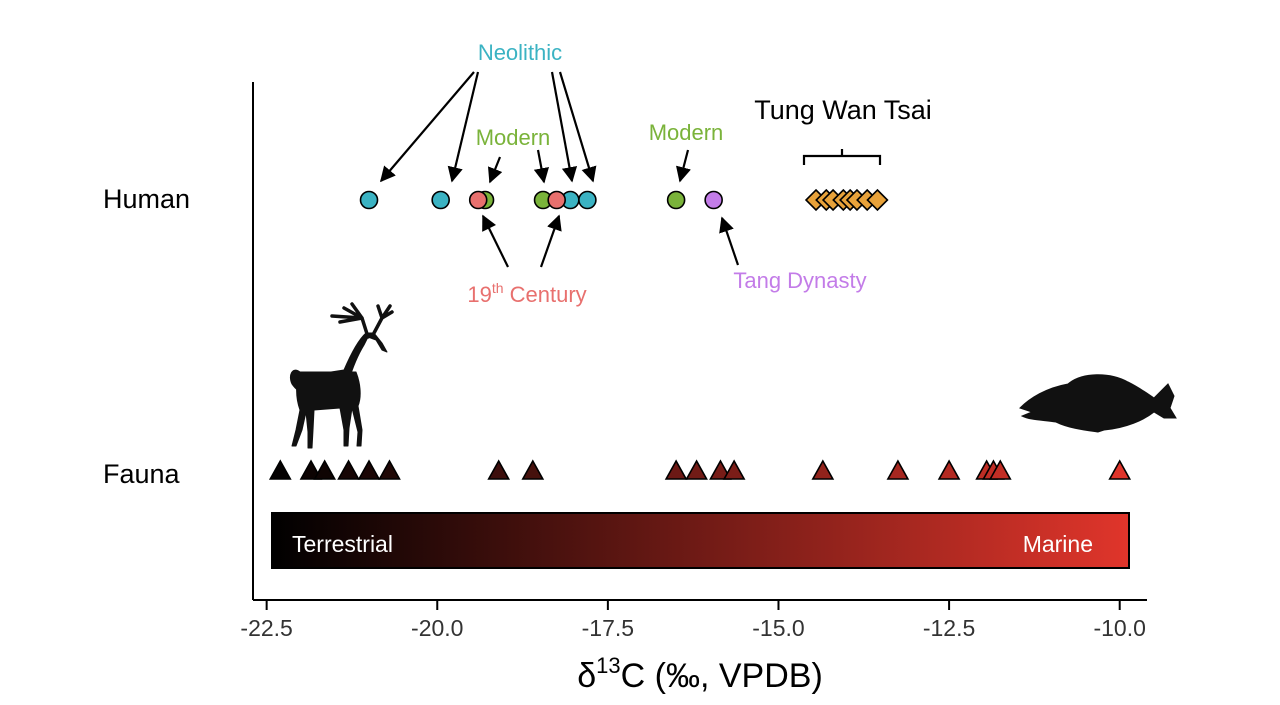 The image size is (1280, 705). Describe the element at coordinates (713, 200) in the screenshot. I see `human-tang-dynasty-point` at that location.